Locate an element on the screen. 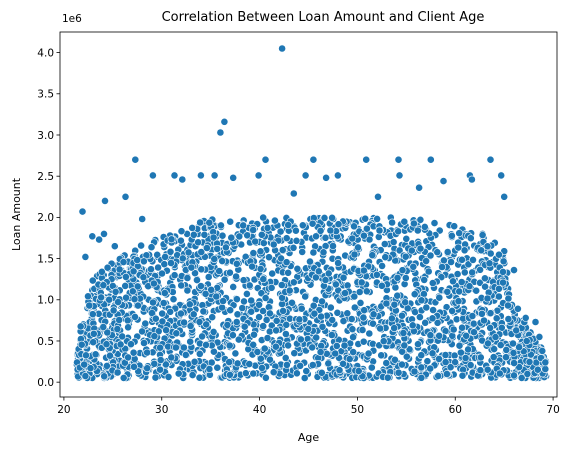  y-axis-label: Loan Amount is located at coordinates (16, 214).